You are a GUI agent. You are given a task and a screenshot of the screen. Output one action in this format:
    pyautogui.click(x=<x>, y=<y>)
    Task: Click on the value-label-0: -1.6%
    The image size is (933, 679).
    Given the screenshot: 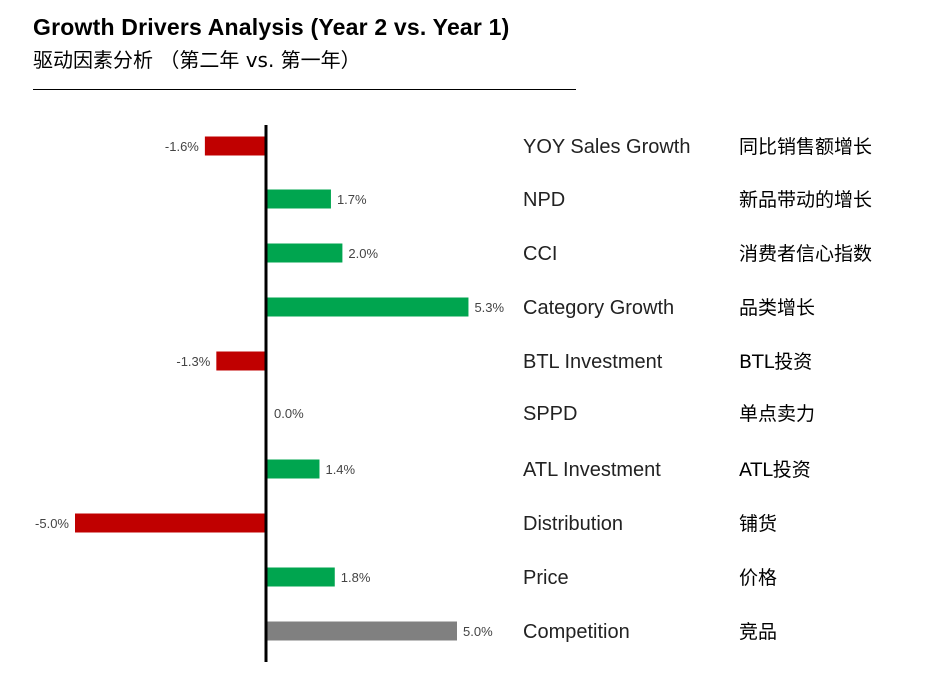 What is the action you would take?
    pyautogui.click(x=182, y=146)
    